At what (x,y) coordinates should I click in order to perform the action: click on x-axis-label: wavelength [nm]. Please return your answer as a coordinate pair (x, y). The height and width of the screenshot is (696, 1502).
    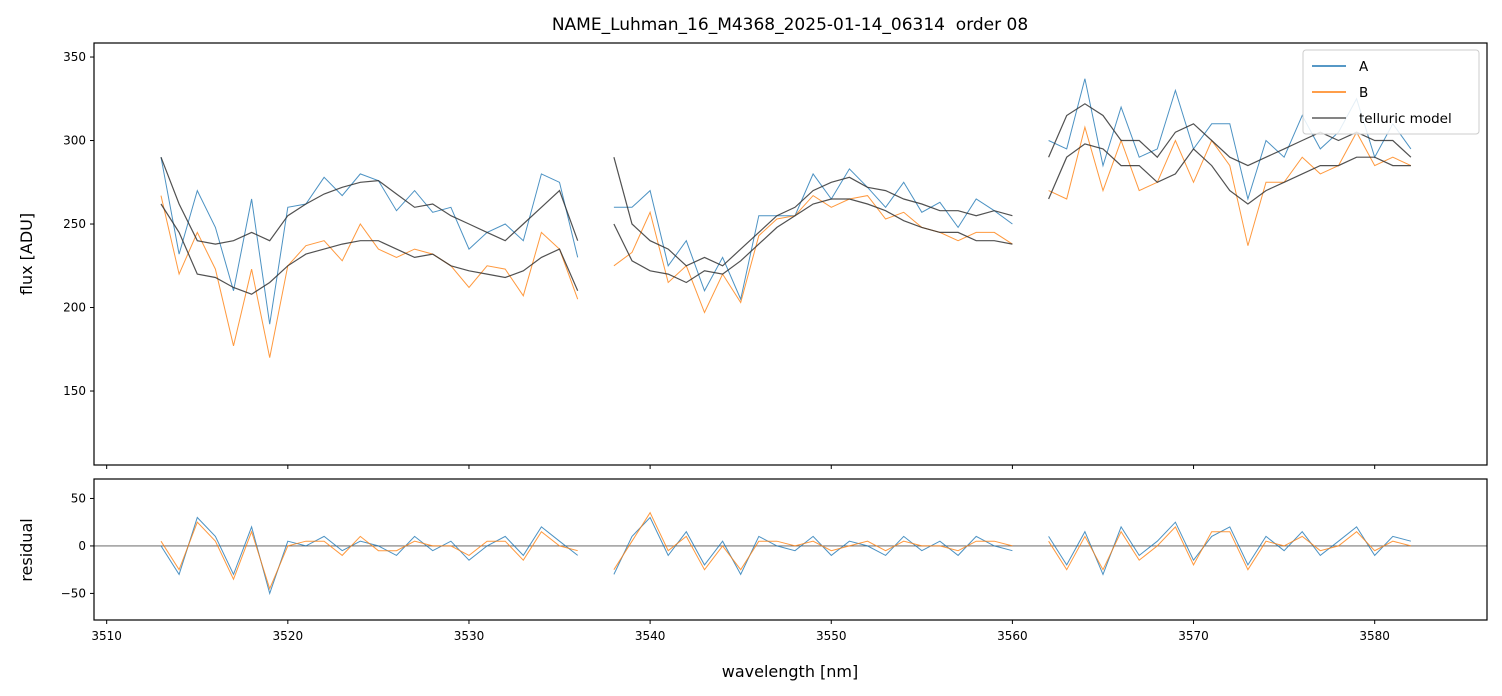
    Looking at the image, I should click on (790, 671).